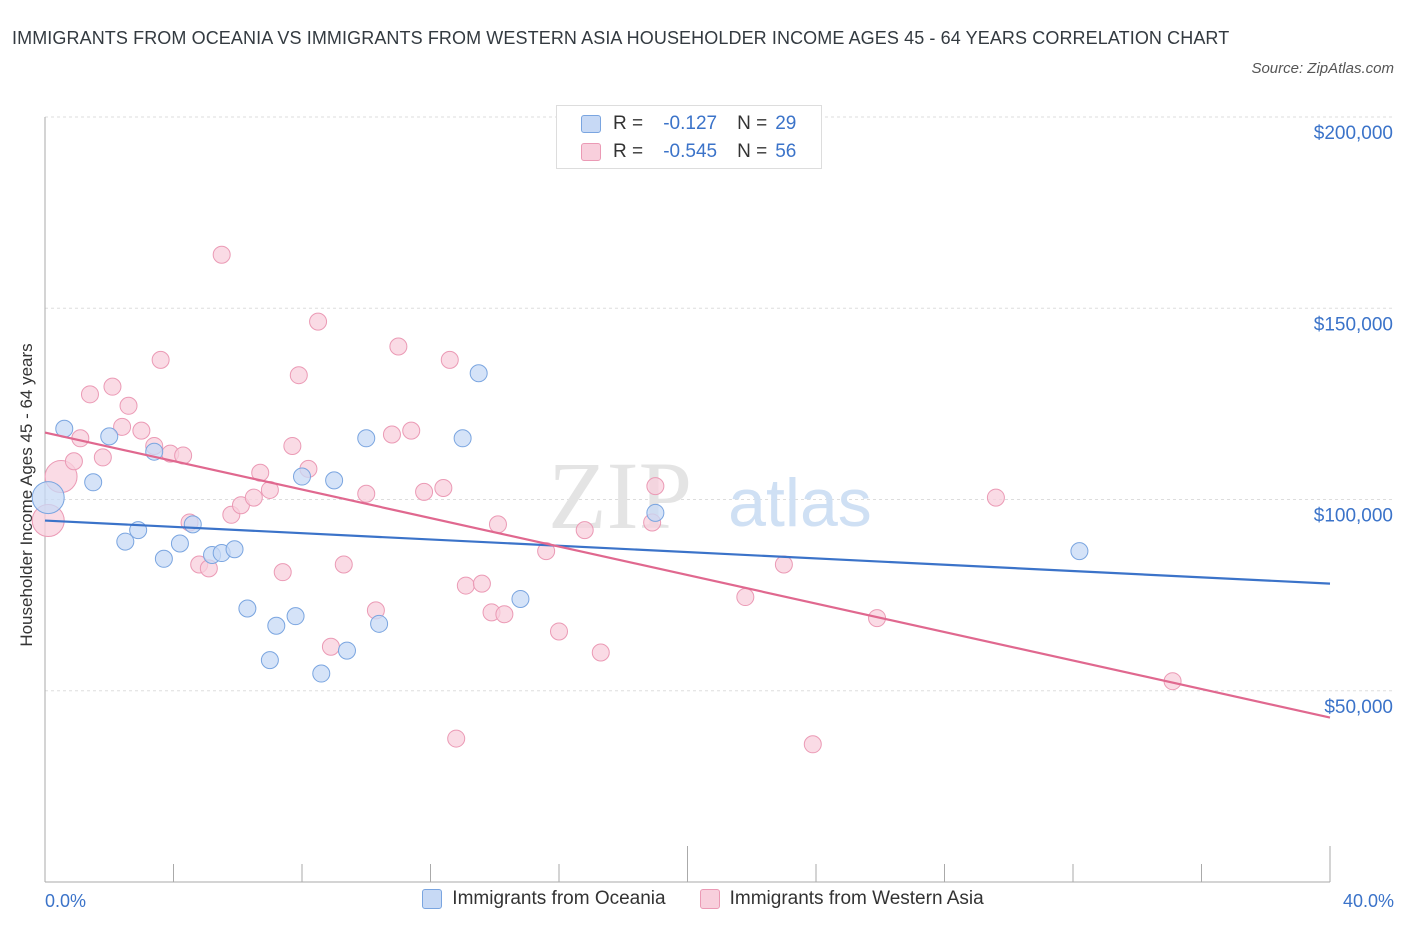 Image resolution: width=1406 pixels, height=930 pixels. What do you see at coordinates (1353, 133) in the screenshot?
I see `y-tick-label: $200,000` at bounding box center [1353, 133].